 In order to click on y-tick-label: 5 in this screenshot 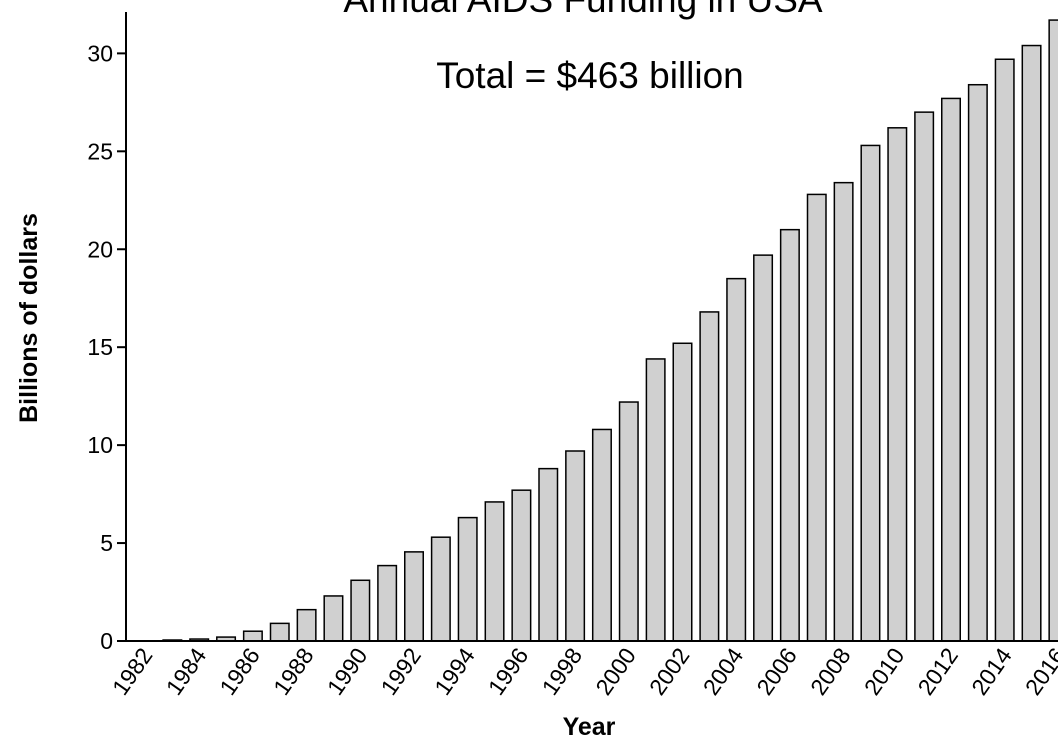, I will do `click(106, 543)`.